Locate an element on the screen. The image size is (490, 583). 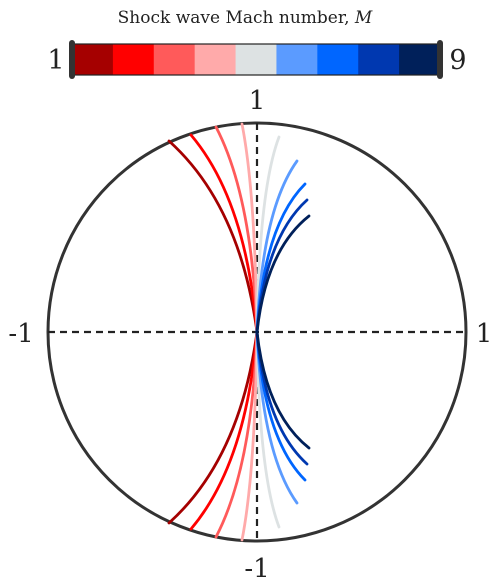
colorbar-max-label: 9 is located at coordinates (457, 60).